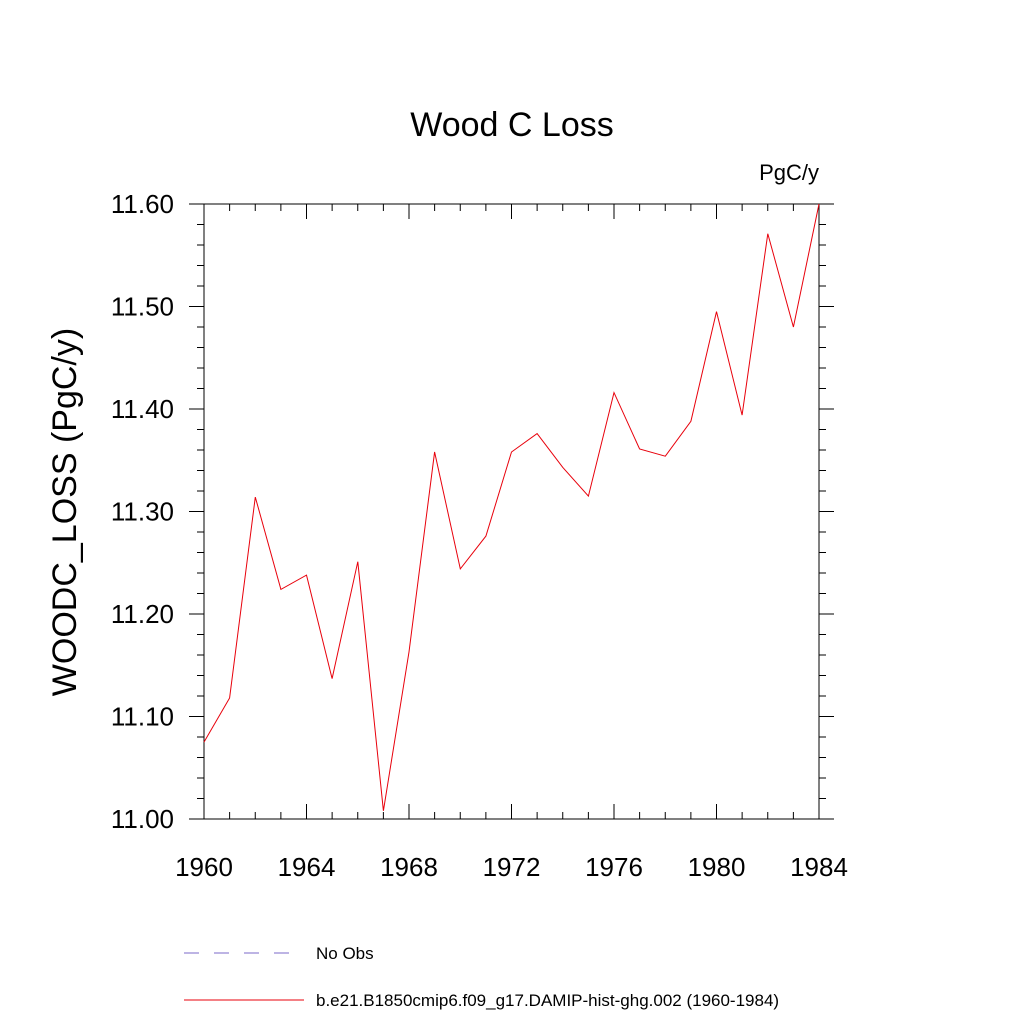 Image resolution: width=1024 pixels, height=1024 pixels. I want to click on x-tick-label: 1976, so click(614, 867).